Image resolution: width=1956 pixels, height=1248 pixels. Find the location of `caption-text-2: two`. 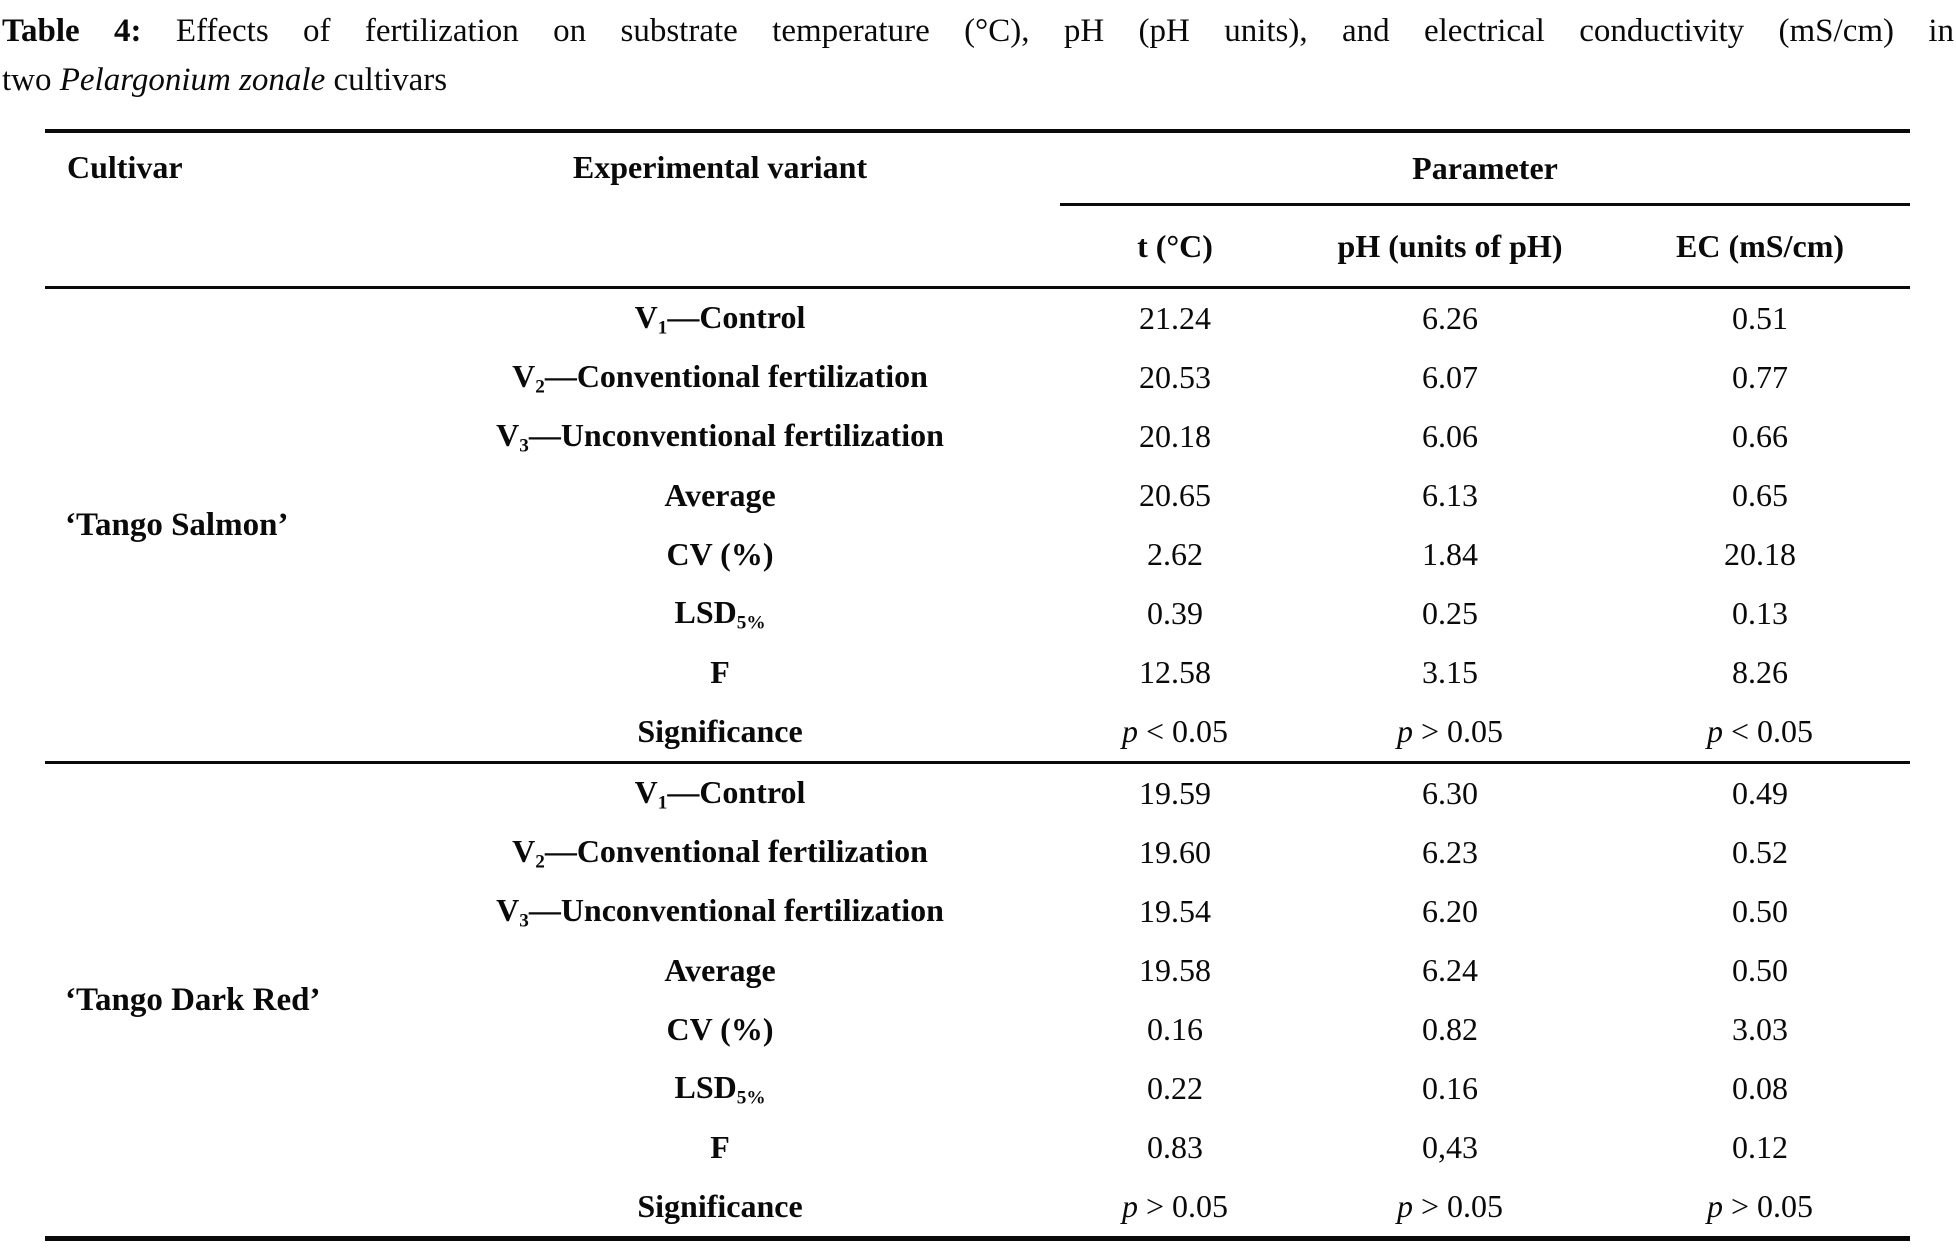

caption-text-2: two is located at coordinates (31, 80).